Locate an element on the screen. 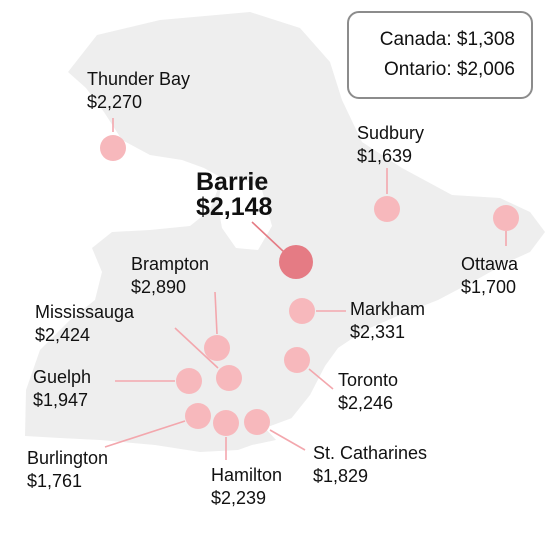 The width and height of the screenshot is (550, 539). city-rent: $2,239 is located at coordinates (239, 498).